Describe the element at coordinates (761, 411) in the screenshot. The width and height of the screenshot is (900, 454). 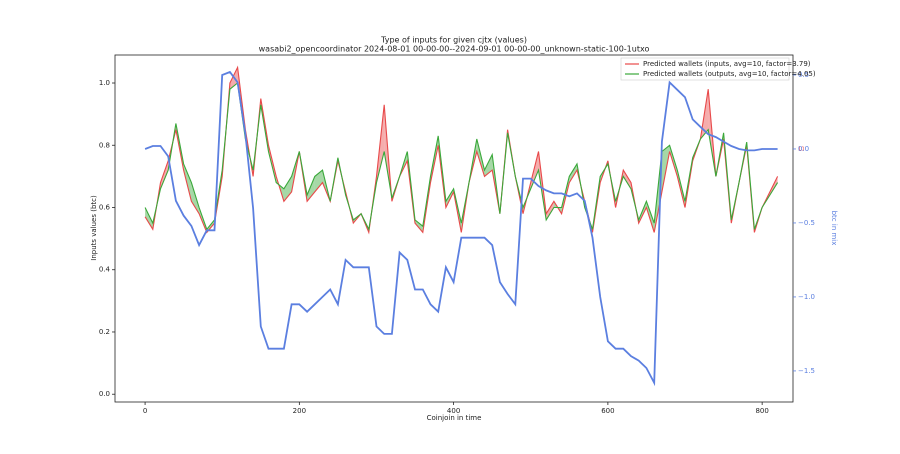
I see `x-tick-label: 800` at that location.